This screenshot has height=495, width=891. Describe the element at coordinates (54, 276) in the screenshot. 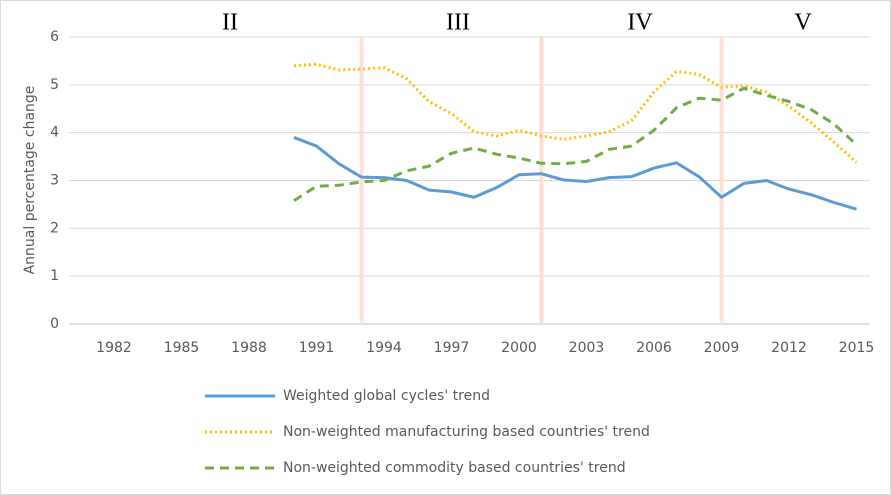

I see `y-tick-label: 1` at that location.